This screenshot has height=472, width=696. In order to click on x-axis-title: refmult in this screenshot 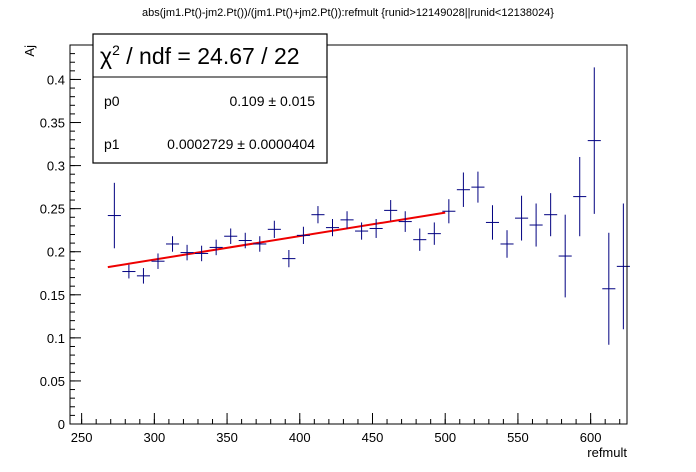, I will do `click(607, 452)`.